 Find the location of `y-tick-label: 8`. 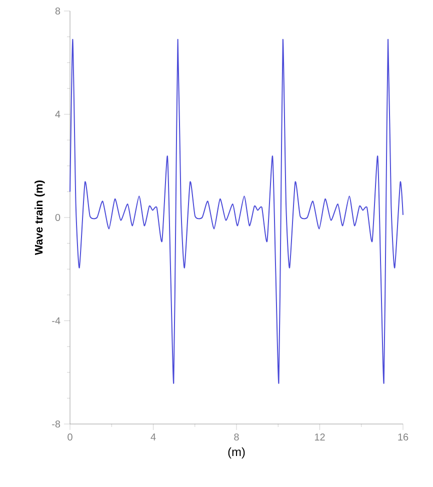

y-tick-label: 8 is located at coordinates (57, 11).